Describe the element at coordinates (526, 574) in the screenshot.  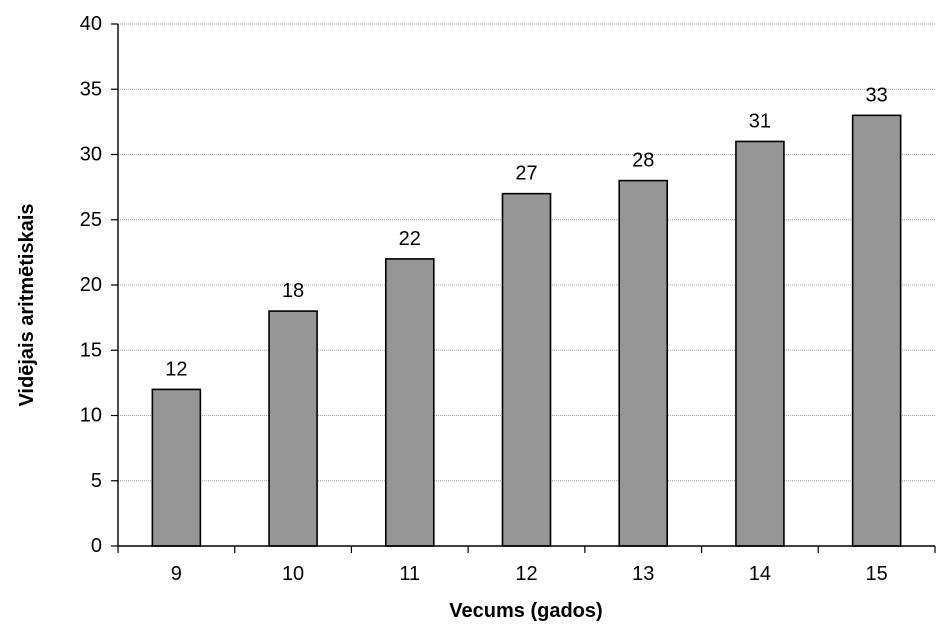
I see `x-tick-label: 12` at that location.